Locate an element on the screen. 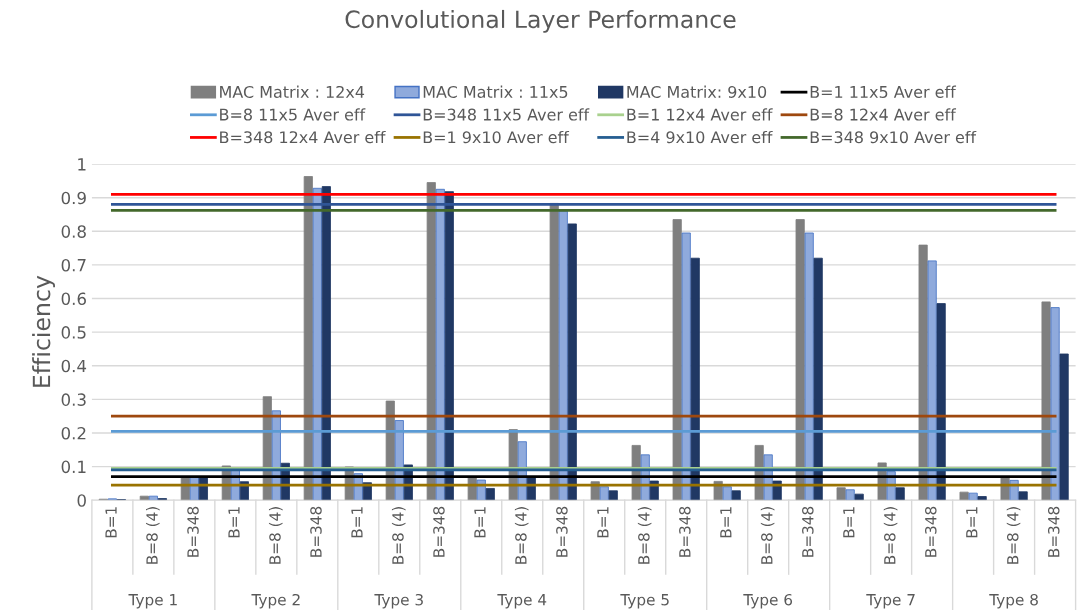 This screenshot has height=610, width=1081. legend-label: B=8 12x4 Aver eff is located at coordinates (883, 114).